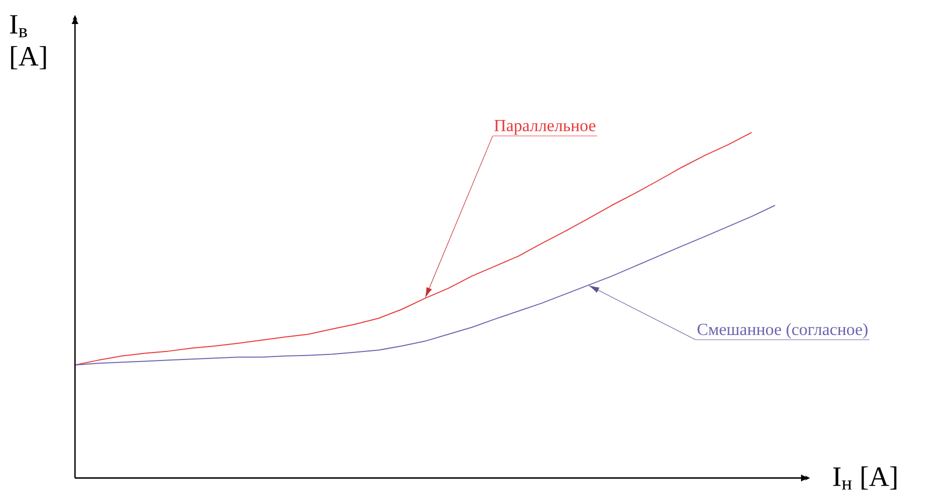  Describe the element at coordinates (864, 478) in the screenshot. I see `x-axis-title: I$_{н}$ [A]` at that location.